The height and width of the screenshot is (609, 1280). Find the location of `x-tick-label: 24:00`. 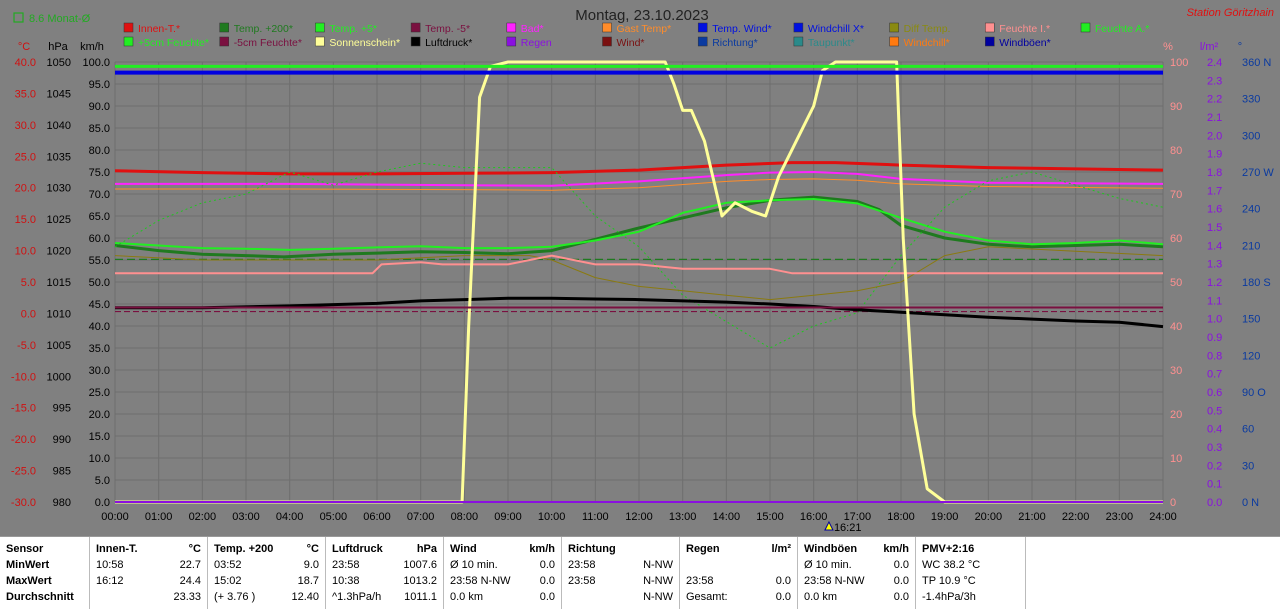

x-tick-label: 24:00 is located at coordinates (1163, 517).